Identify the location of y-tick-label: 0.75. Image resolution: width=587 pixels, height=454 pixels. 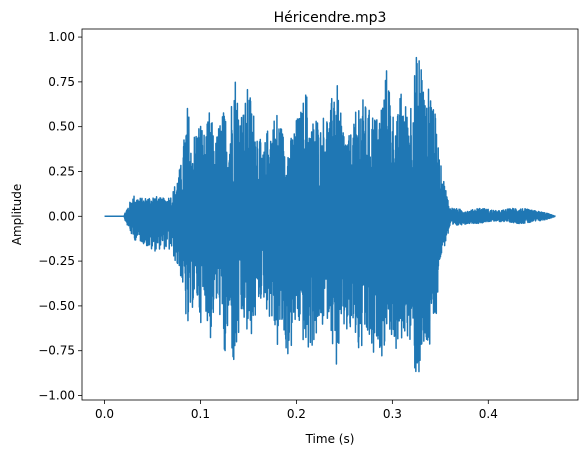
(61, 82).